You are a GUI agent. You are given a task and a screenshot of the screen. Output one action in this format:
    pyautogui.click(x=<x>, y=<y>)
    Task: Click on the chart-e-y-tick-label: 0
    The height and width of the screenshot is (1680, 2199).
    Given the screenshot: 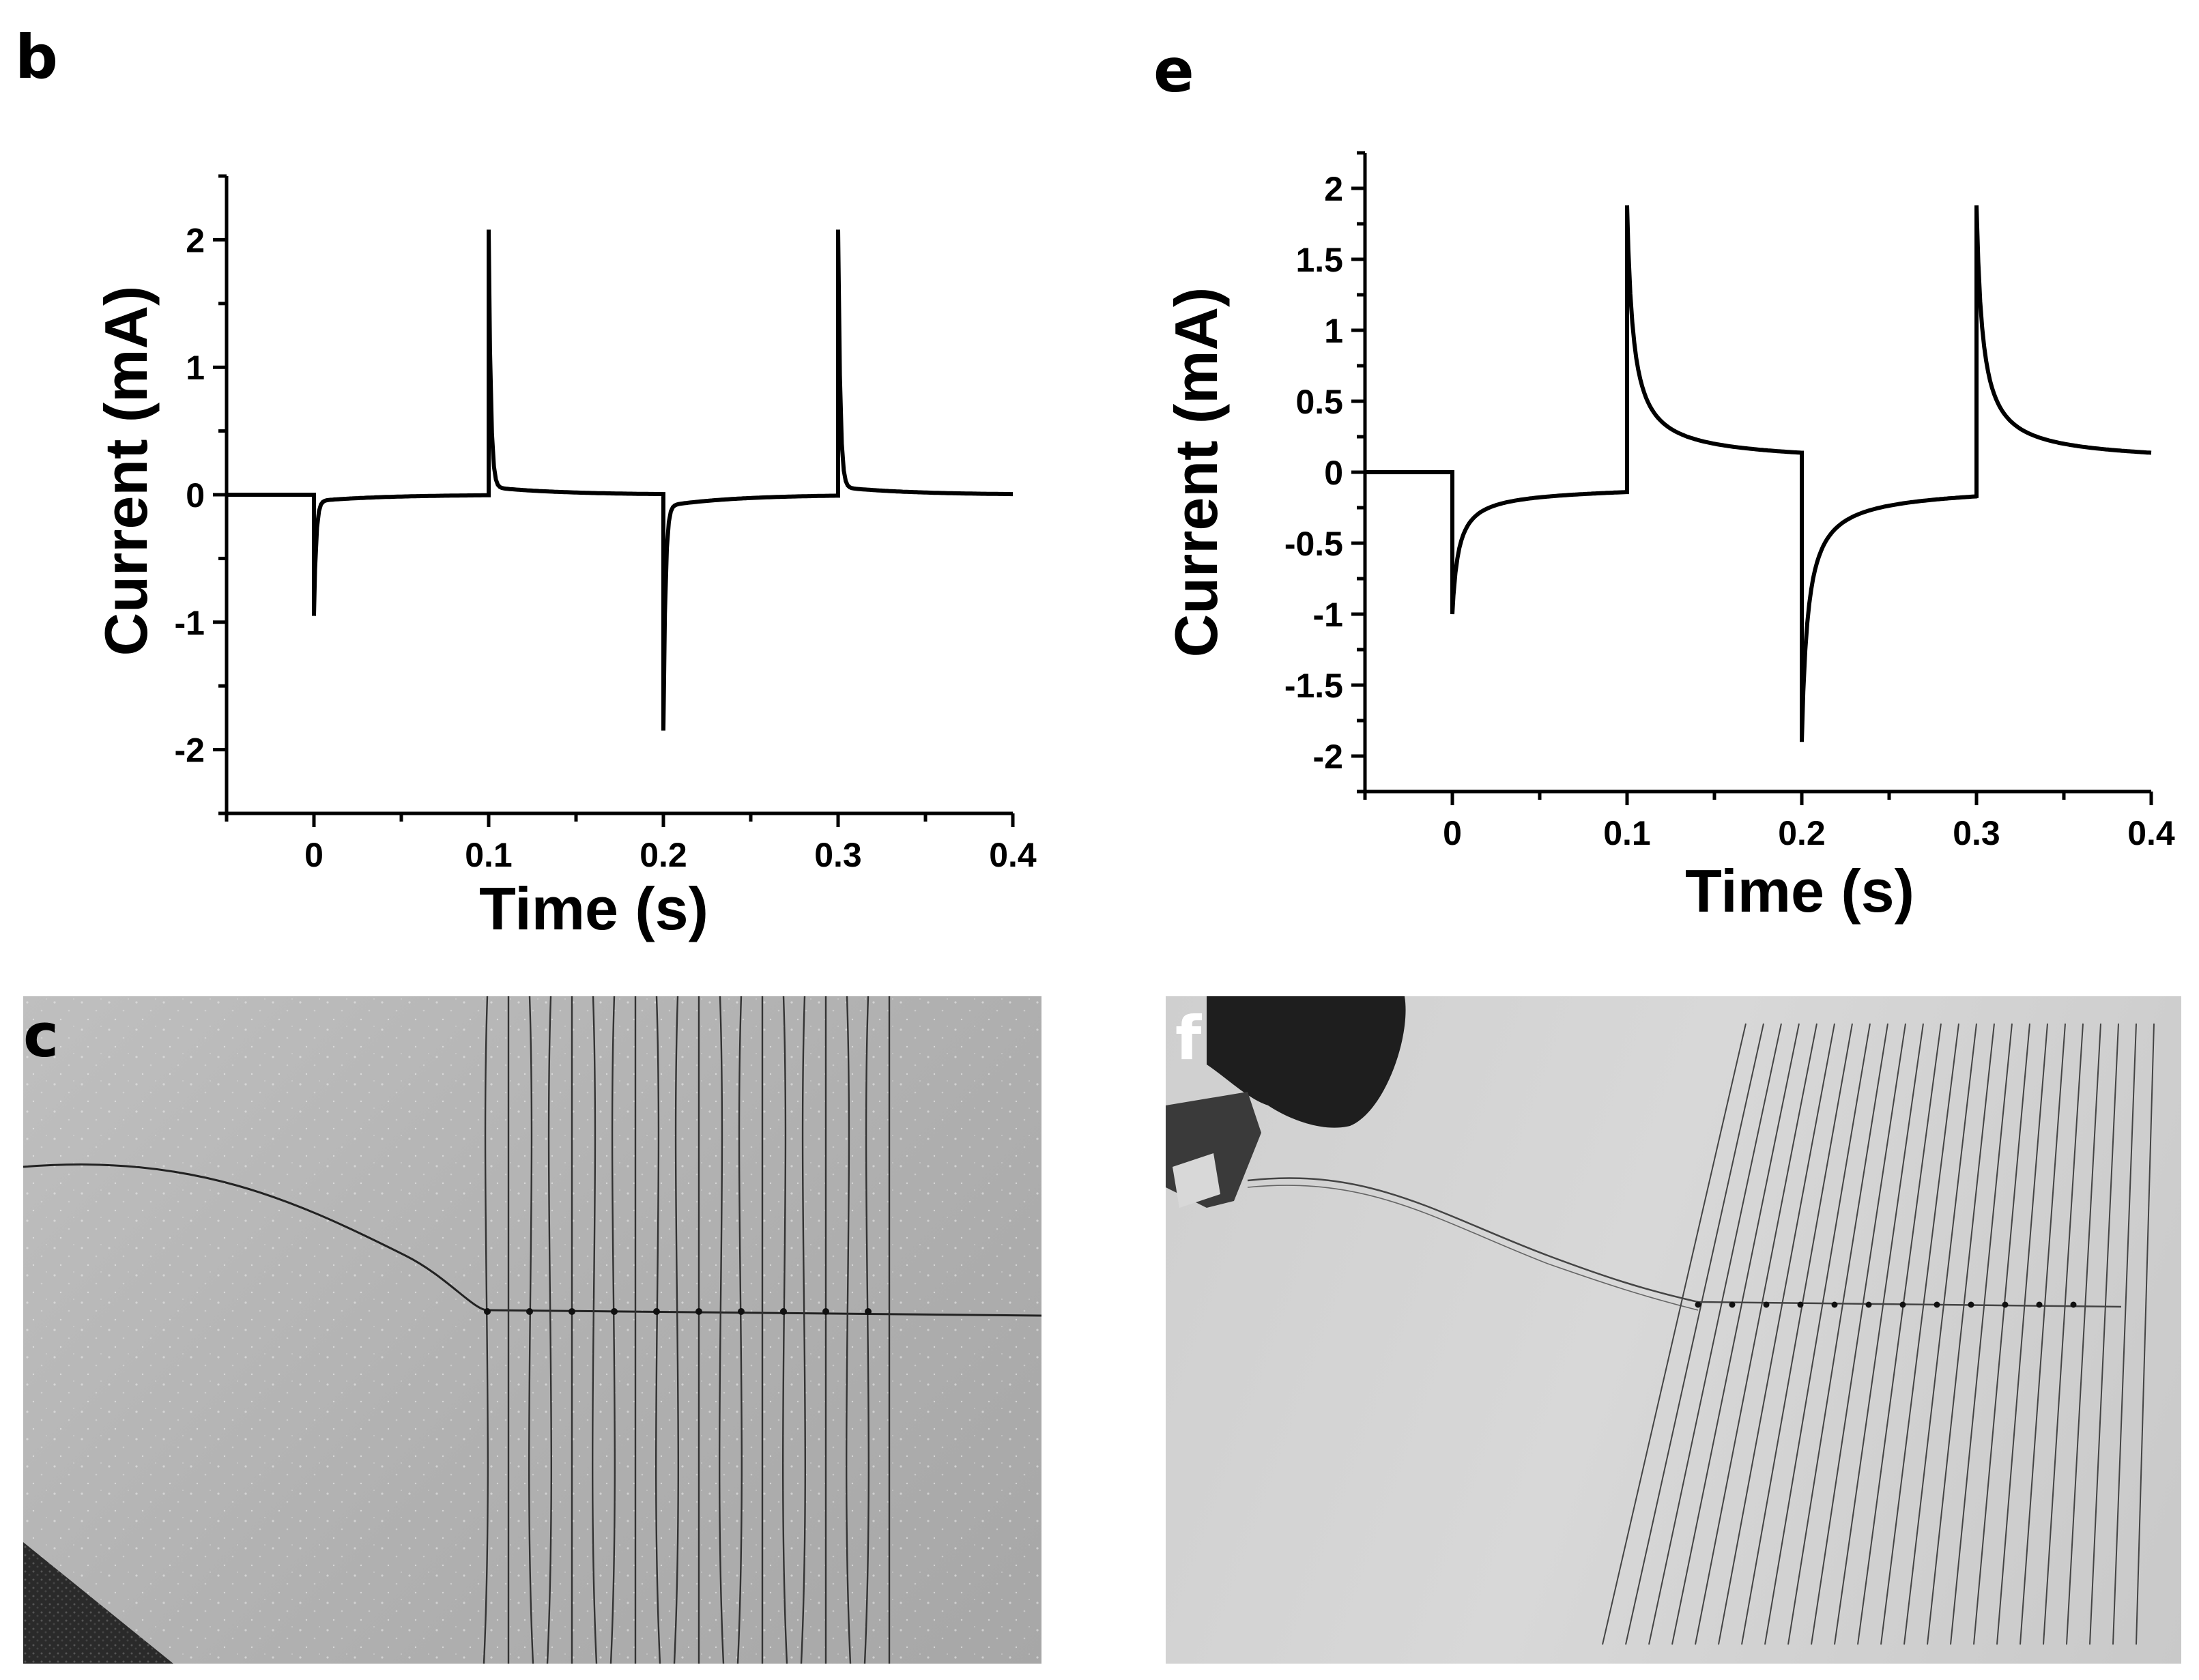 What is the action you would take?
    pyautogui.click(x=1334, y=473)
    